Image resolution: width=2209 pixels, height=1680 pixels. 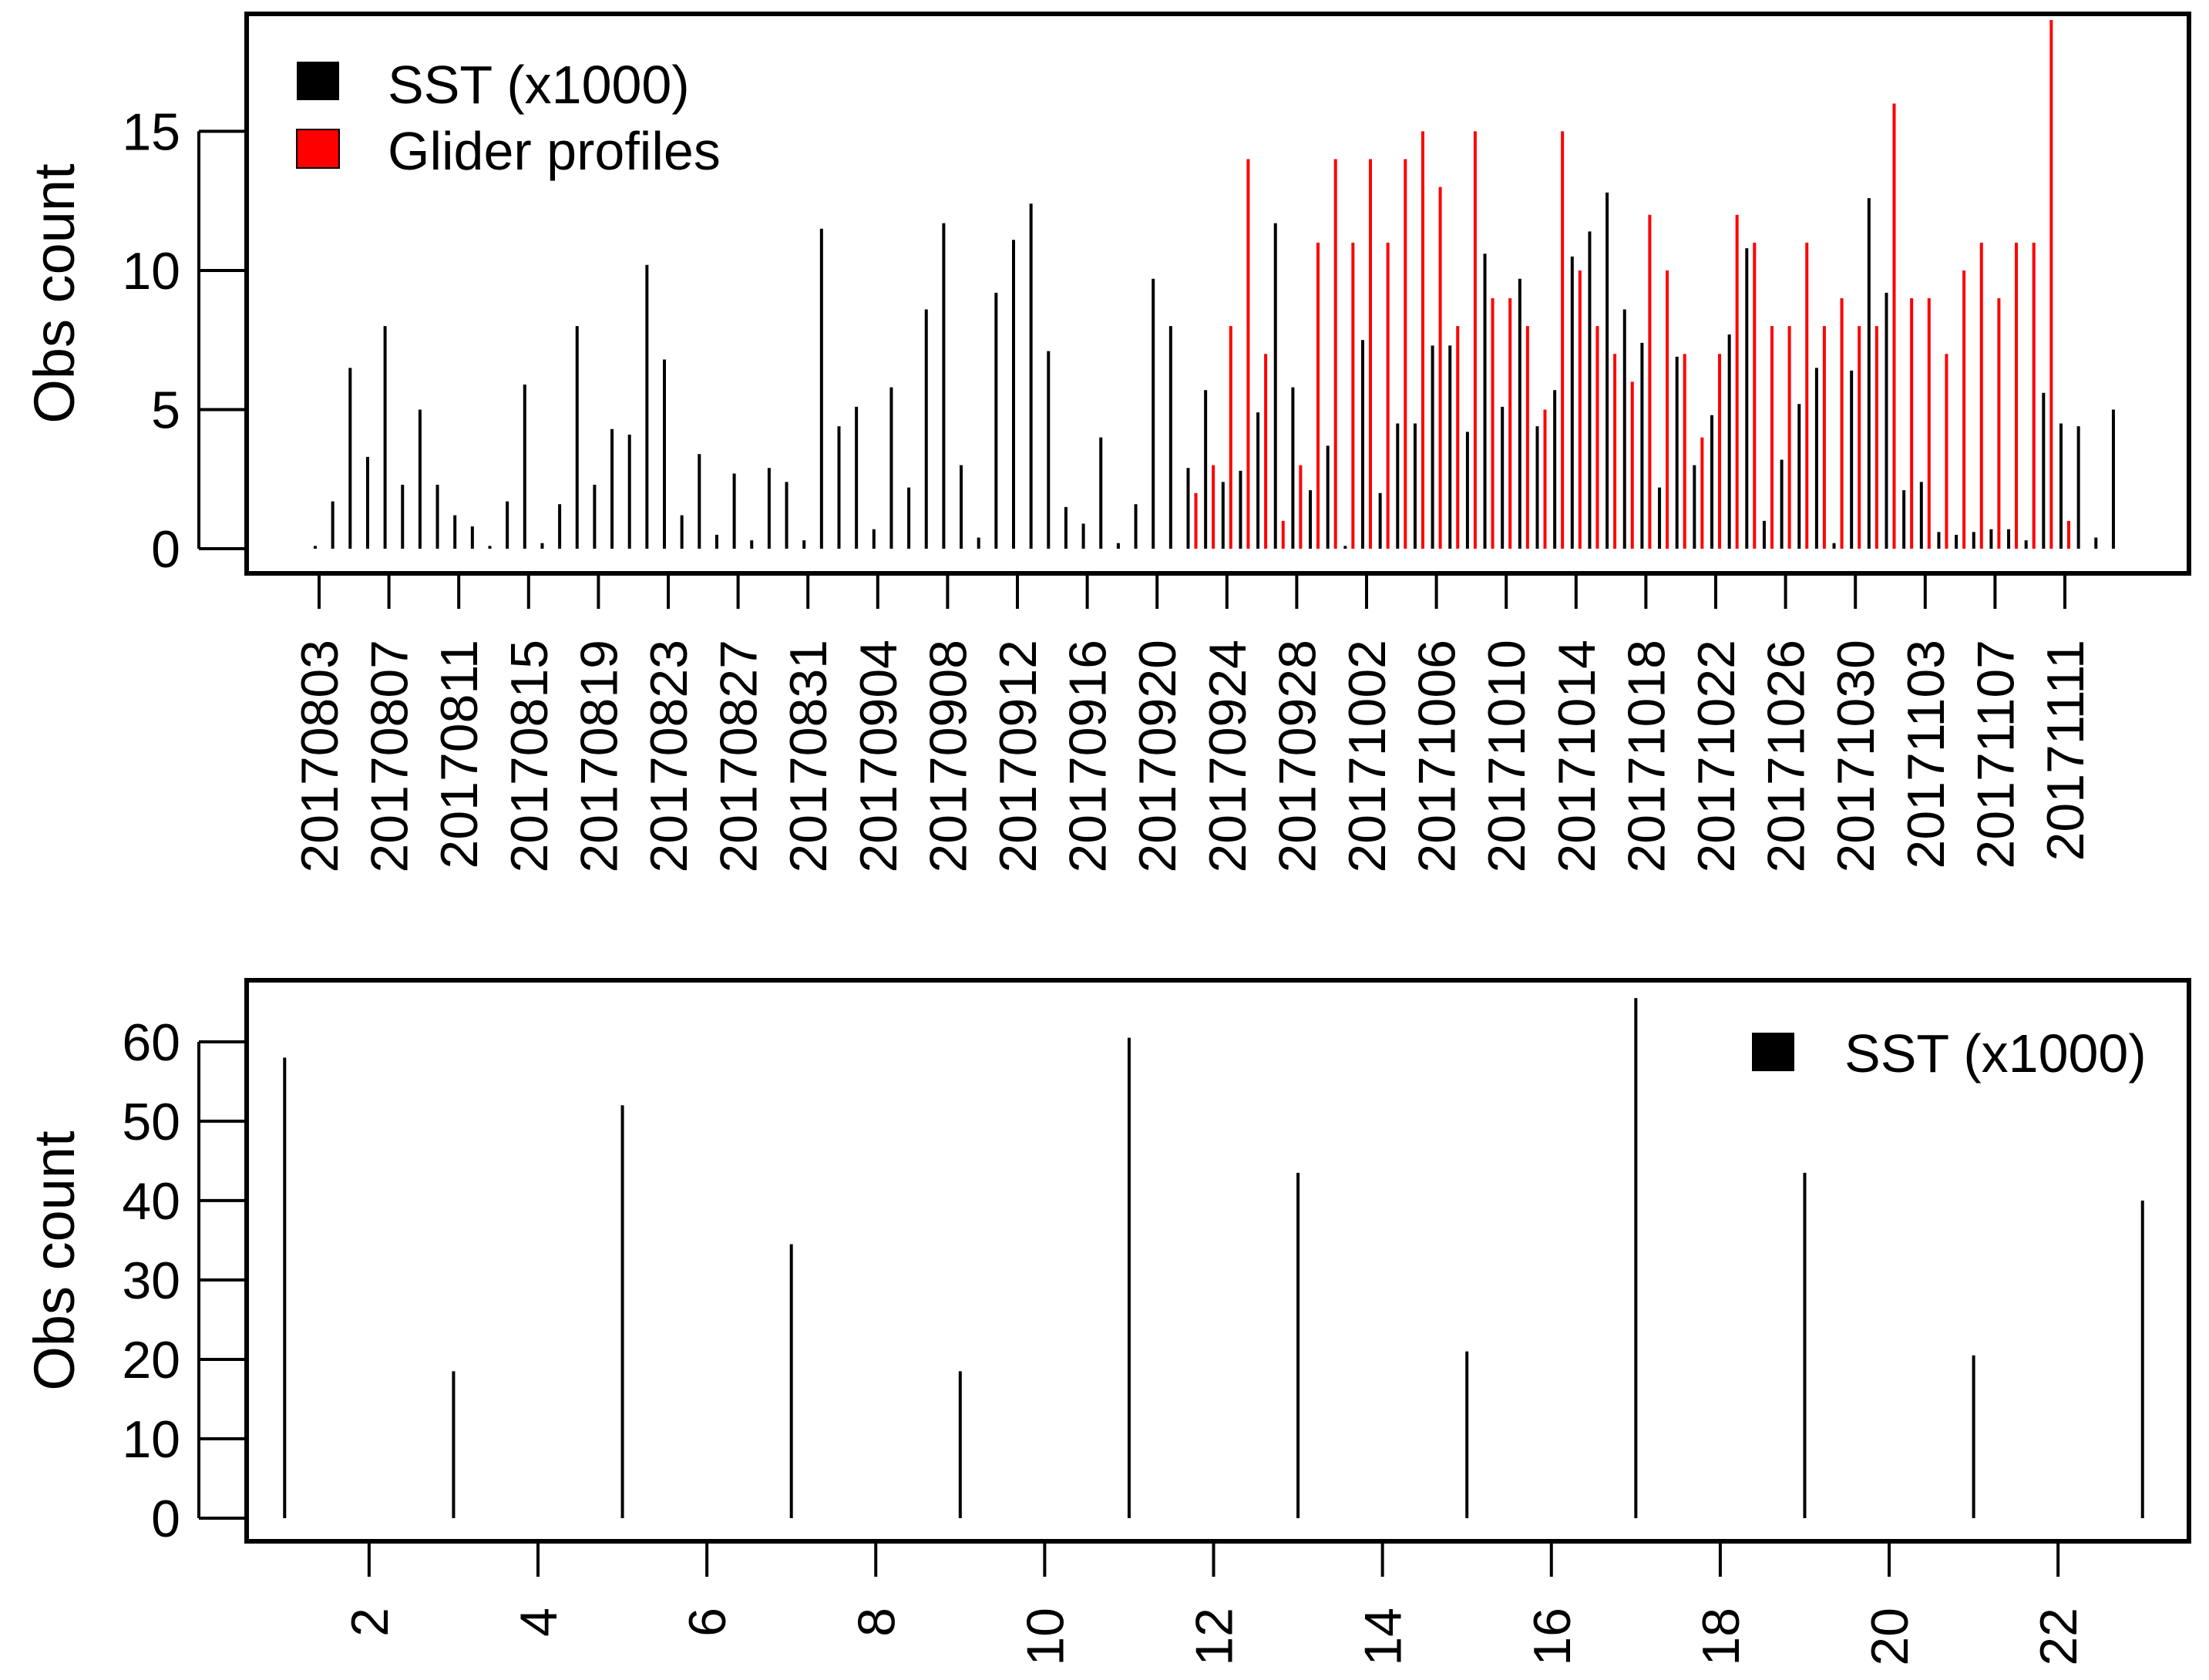 I want to click on x-tick-label: 10, so click(x=1045, y=1637).